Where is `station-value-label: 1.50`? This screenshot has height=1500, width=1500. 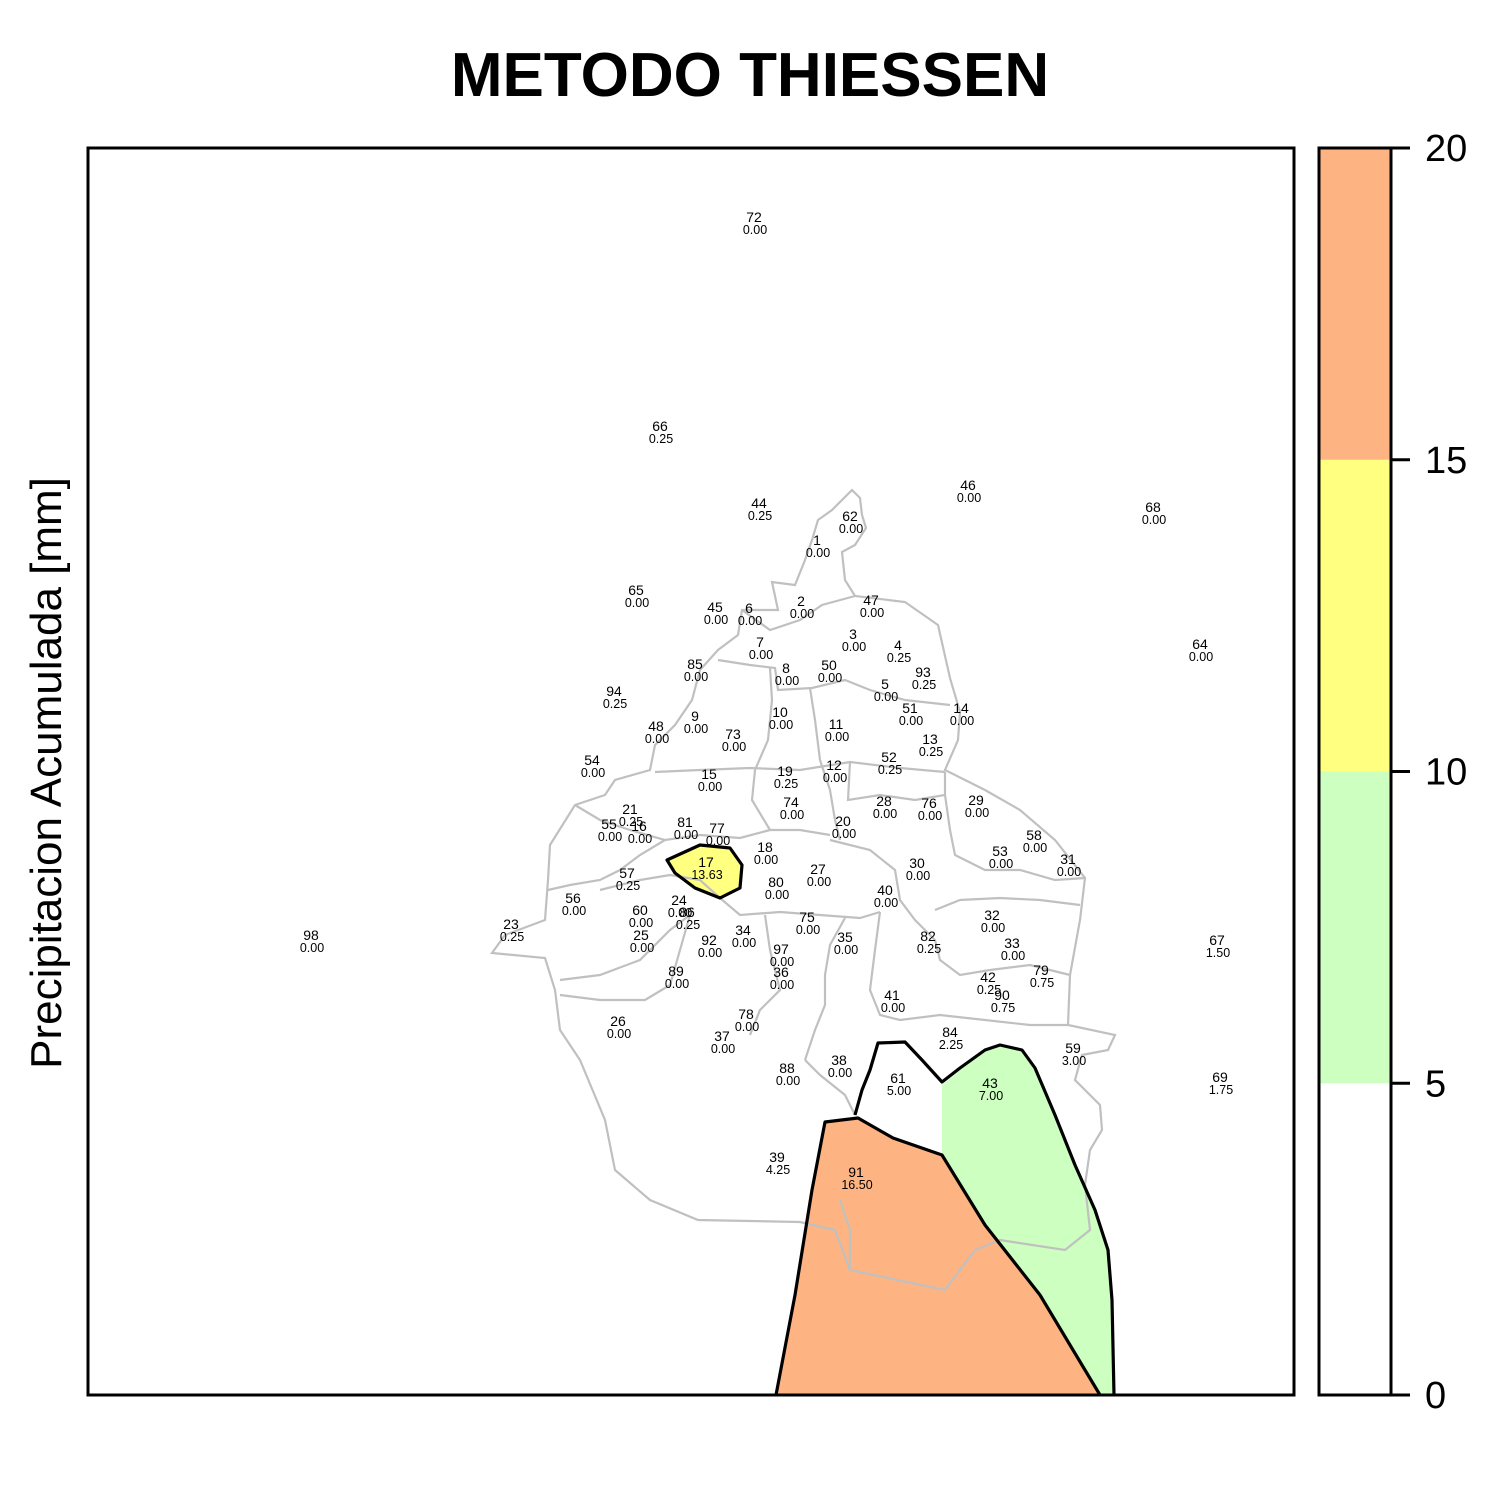 station-value-label: 1.50 is located at coordinates (1218, 953).